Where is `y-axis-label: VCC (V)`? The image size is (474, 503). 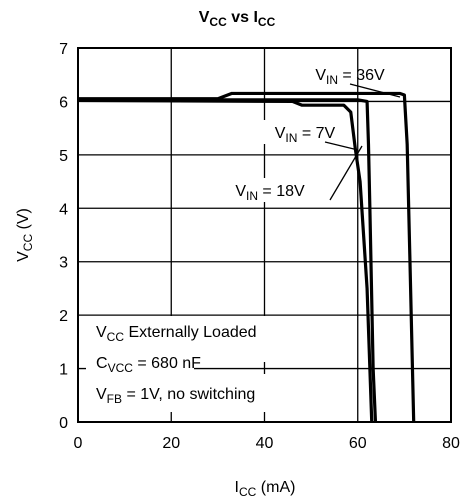 y-axis-label: VCC (V) is located at coordinates (25, 235).